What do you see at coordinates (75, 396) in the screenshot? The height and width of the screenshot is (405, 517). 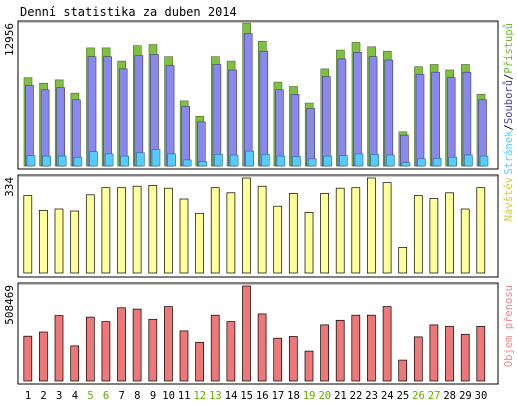 I see `x-tick-label-day-4: 4` at bounding box center [75, 396].